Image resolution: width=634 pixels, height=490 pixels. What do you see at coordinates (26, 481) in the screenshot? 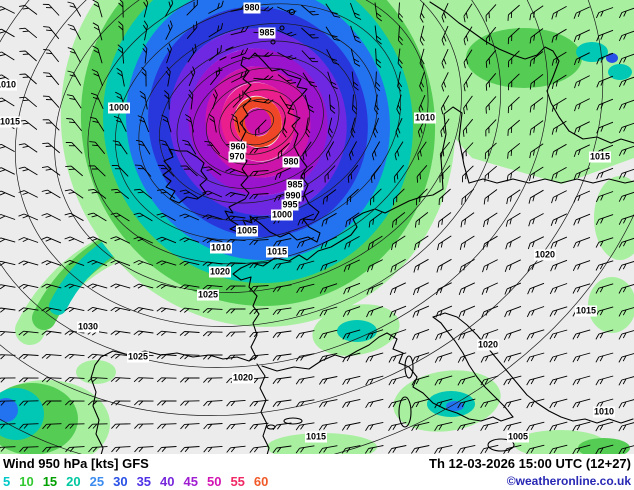
I see `legend-value: 10` at bounding box center [26, 481].